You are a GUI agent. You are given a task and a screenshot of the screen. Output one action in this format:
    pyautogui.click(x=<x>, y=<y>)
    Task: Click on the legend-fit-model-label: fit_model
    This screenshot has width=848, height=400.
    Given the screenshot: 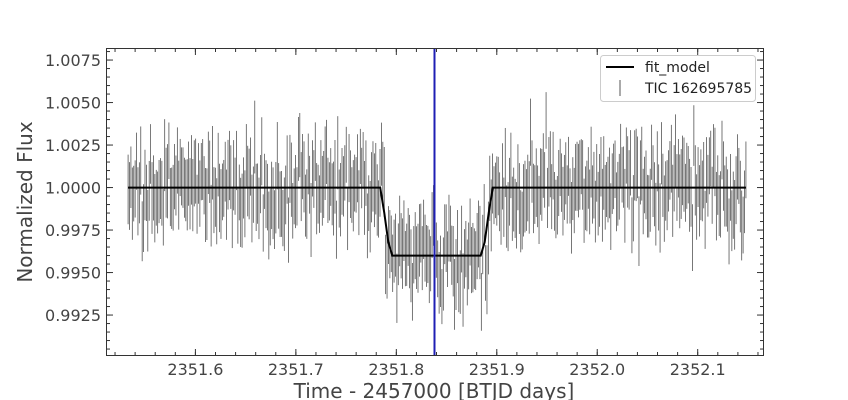 What is the action you would take?
    pyautogui.click(x=677, y=68)
    